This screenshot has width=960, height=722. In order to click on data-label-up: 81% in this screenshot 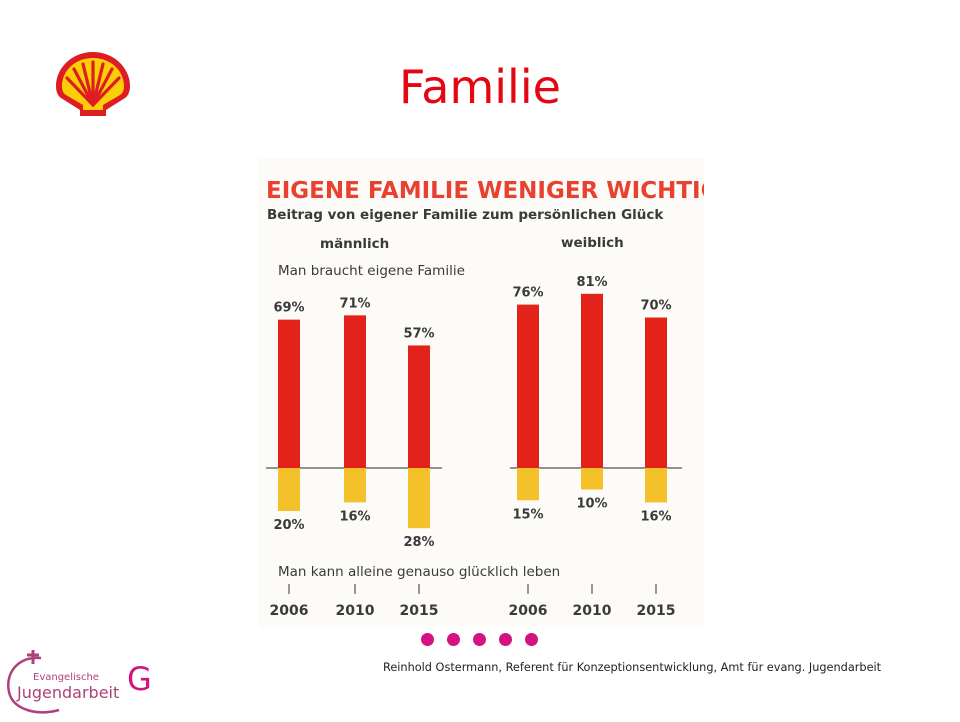, I will do `click(591, 282)`.